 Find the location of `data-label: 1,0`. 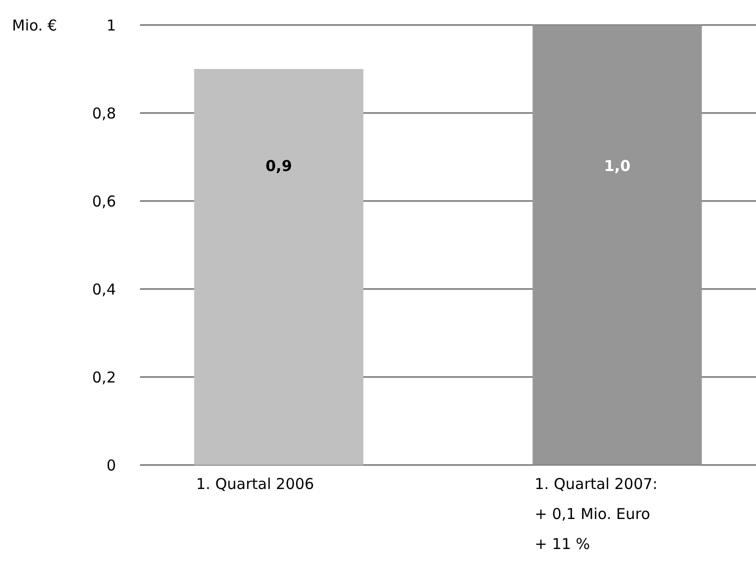

data-label: 1,0 is located at coordinates (617, 166).